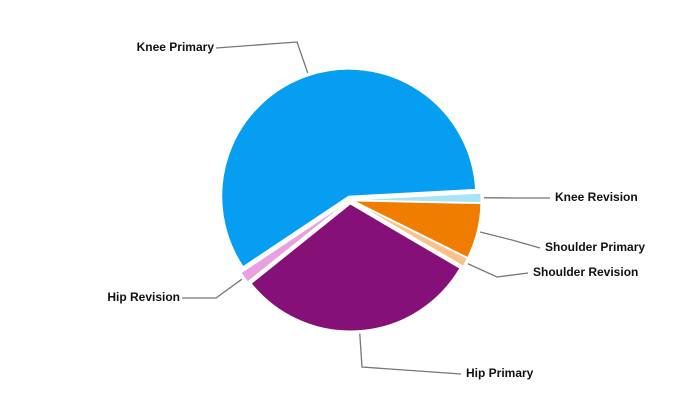 Image resolution: width=700 pixels, height=400 pixels. Describe the element at coordinates (596, 197) in the screenshot. I see `slice-label: Knee Revision` at that location.